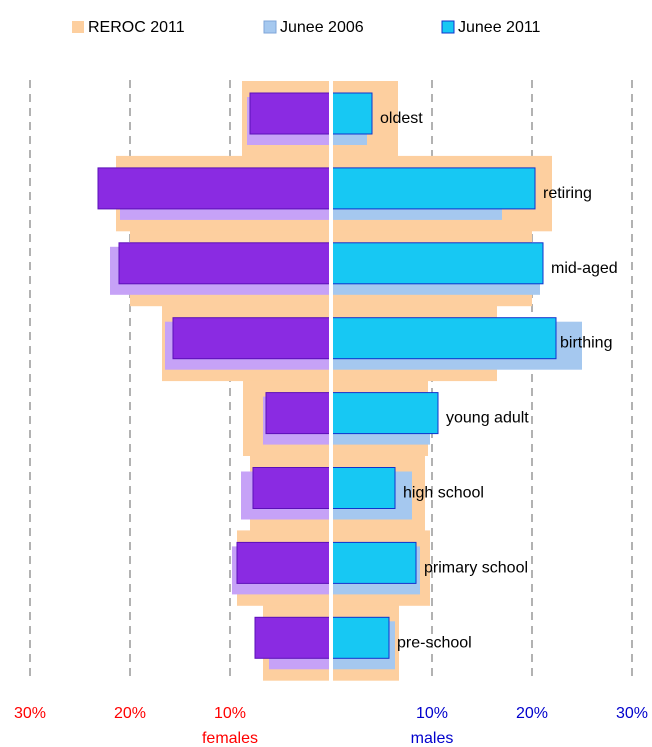 This screenshot has width=652, height=747. What do you see at coordinates (476, 567) in the screenshot?
I see `category-label-primary-school: primary school` at bounding box center [476, 567].